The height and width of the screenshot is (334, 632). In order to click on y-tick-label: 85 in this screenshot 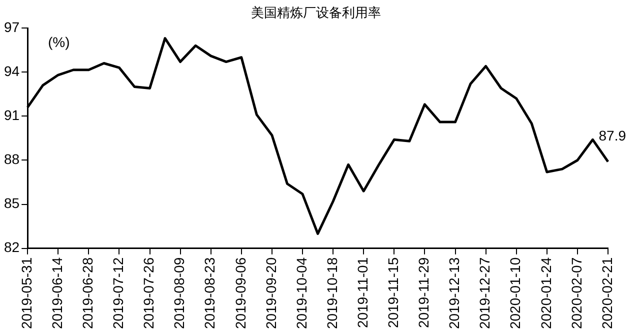, I will do `click(12, 203)`.